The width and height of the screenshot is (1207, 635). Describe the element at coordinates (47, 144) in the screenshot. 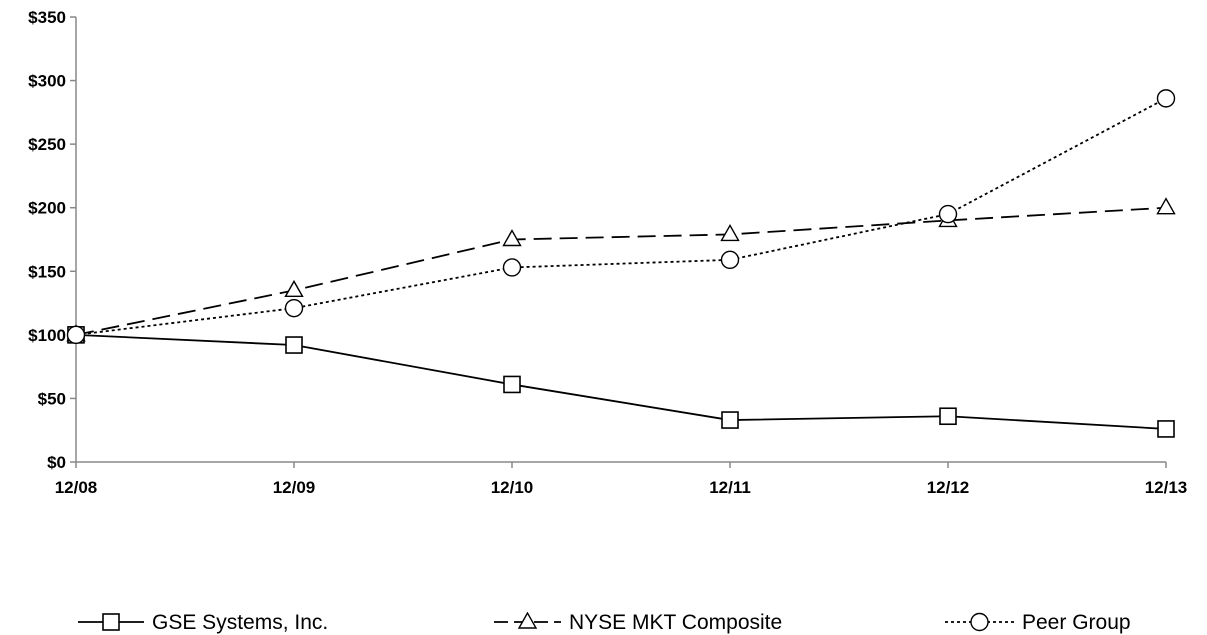

I see `y-tick-label: $250` at that location.